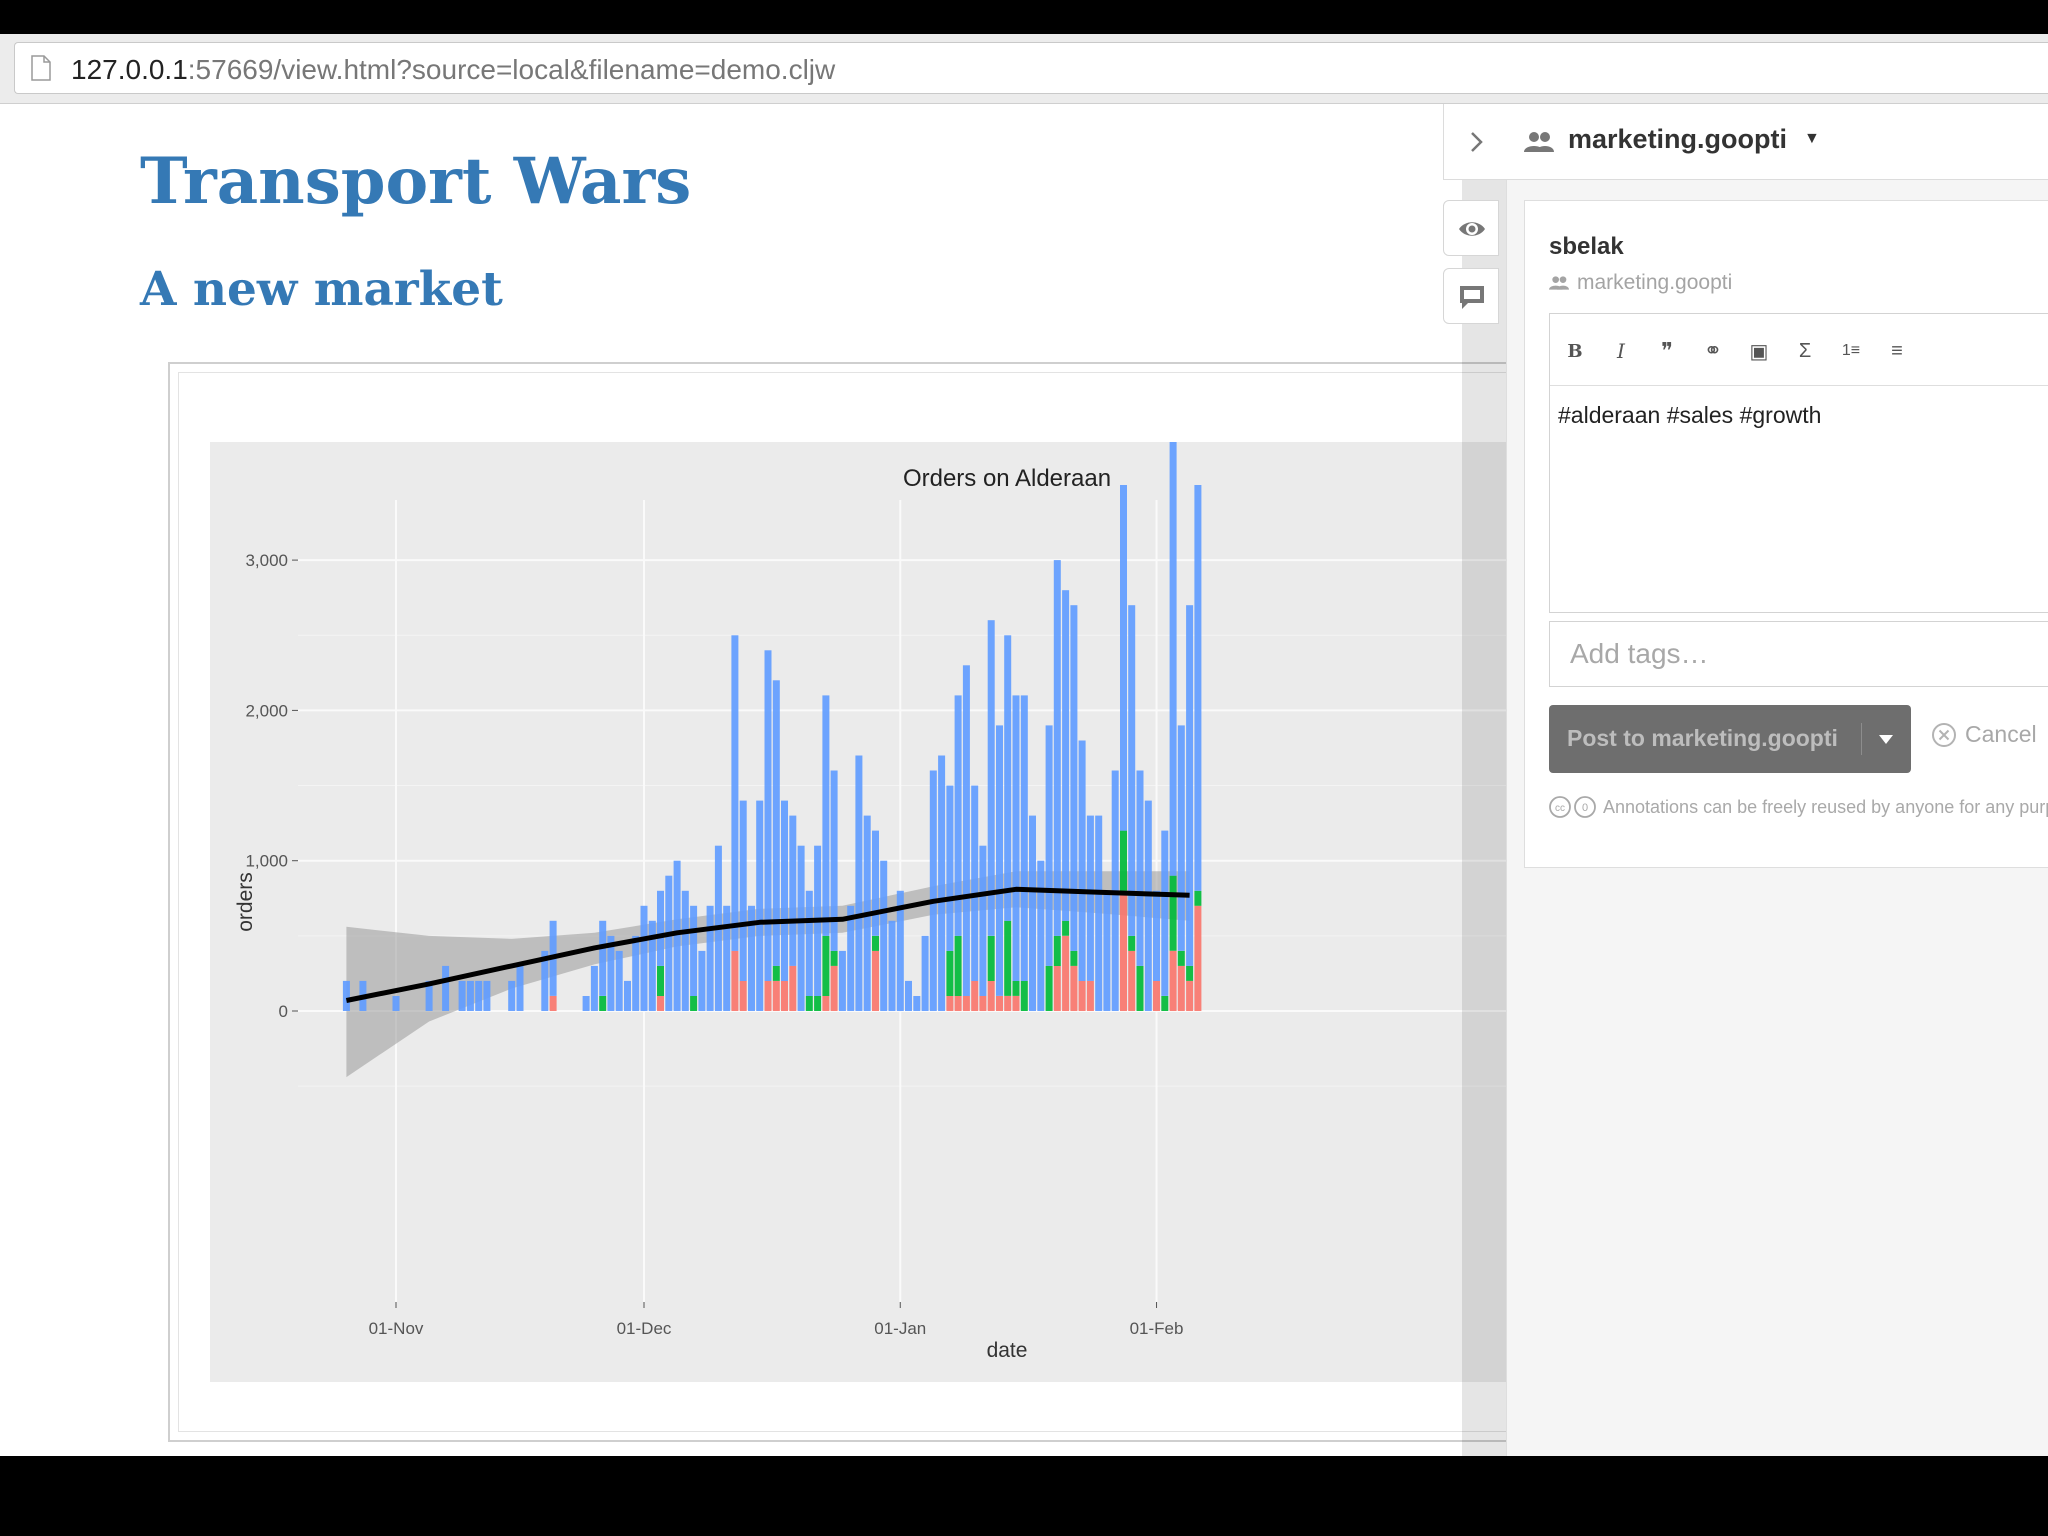 Image resolution: width=2048 pixels, height=1536 pixels. I want to click on x-tick-label: 01-Feb, so click(1157, 1328).